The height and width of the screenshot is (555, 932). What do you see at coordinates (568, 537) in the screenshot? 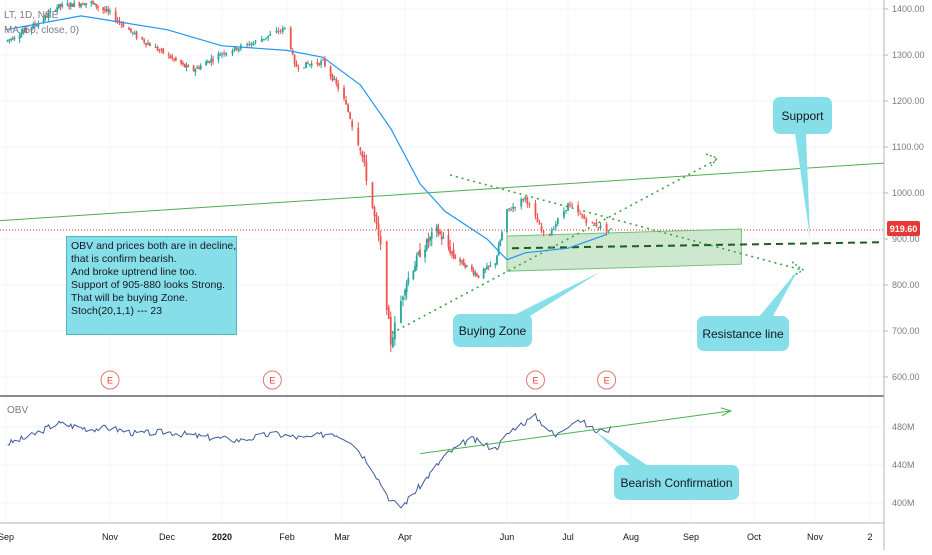
I see `time-tick-label: Jul` at bounding box center [568, 537].